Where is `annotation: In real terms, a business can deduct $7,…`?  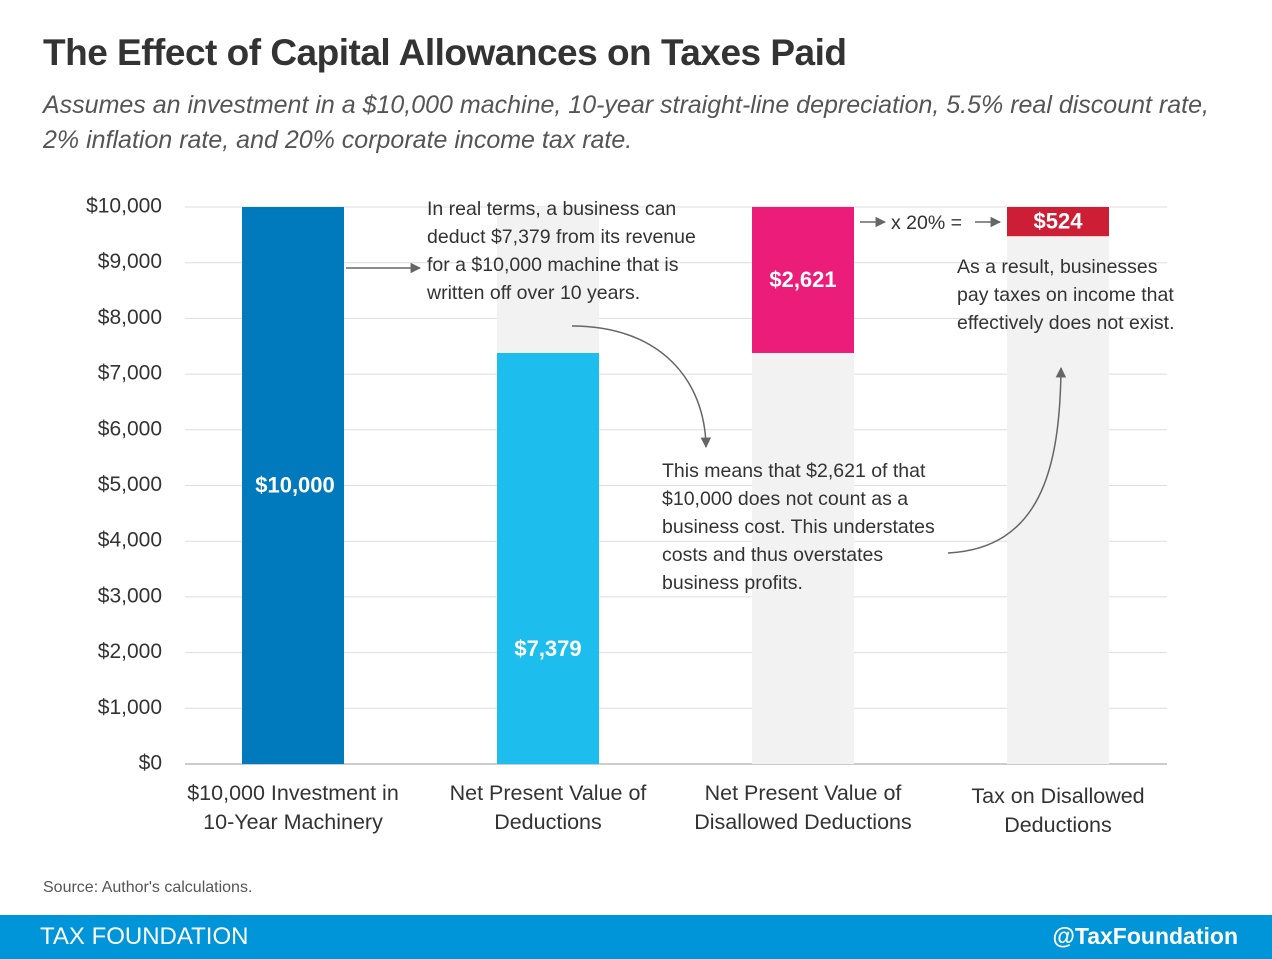
annotation: In real terms, a business can deduct $7,… is located at coordinates (561, 251).